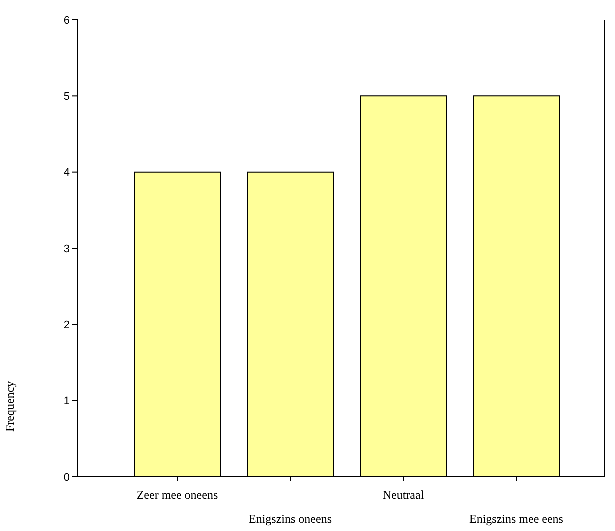 This screenshot has height=531, width=615. Describe the element at coordinates (403, 495) in the screenshot. I see `x-tick-label: Neutraal` at that location.